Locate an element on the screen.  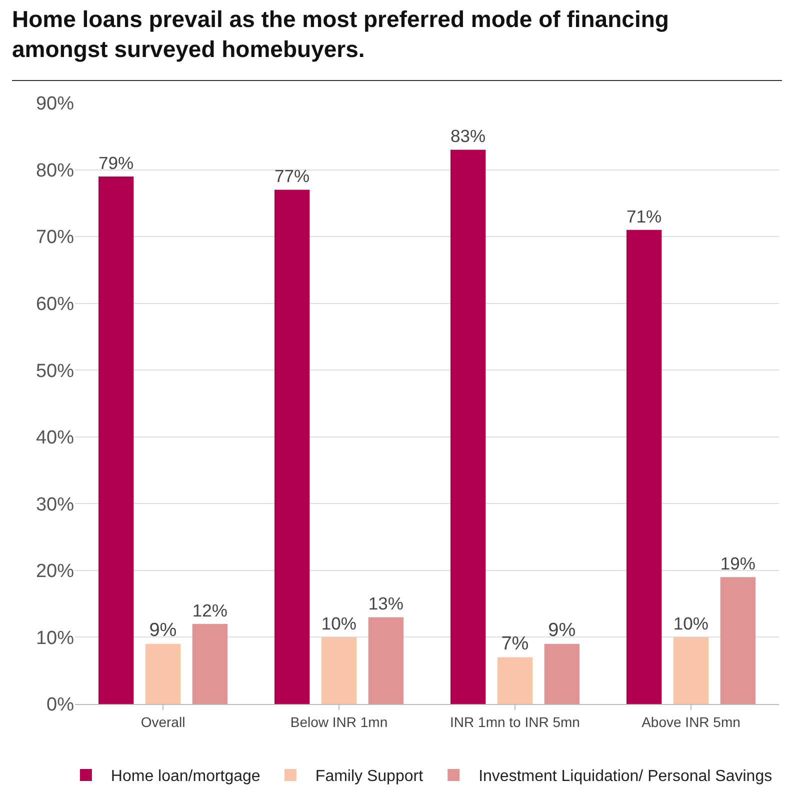
y-tick-label: 50% is located at coordinates (55, 371).